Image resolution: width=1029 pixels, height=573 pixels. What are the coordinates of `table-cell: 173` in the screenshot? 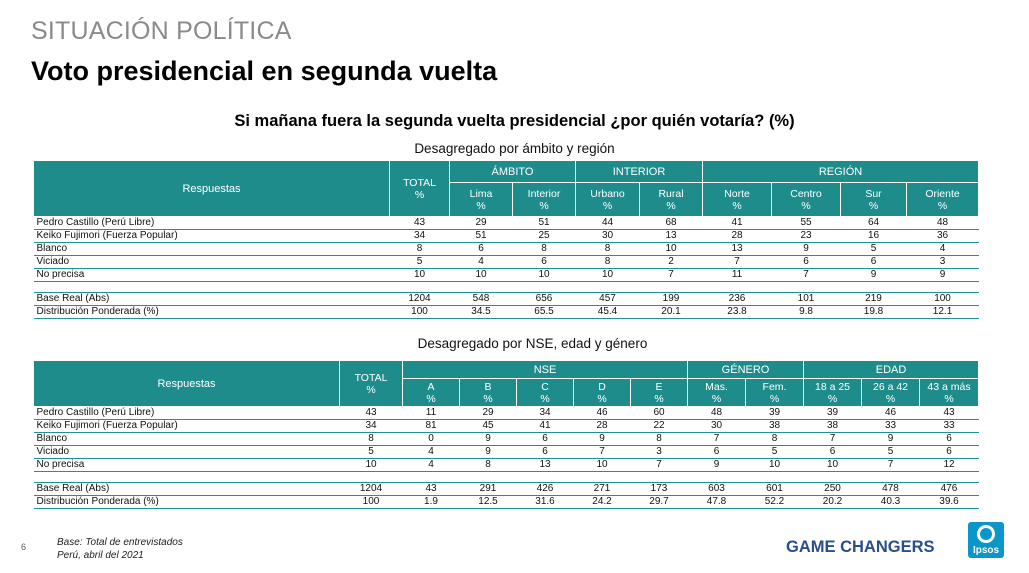 It's located at (659, 489).